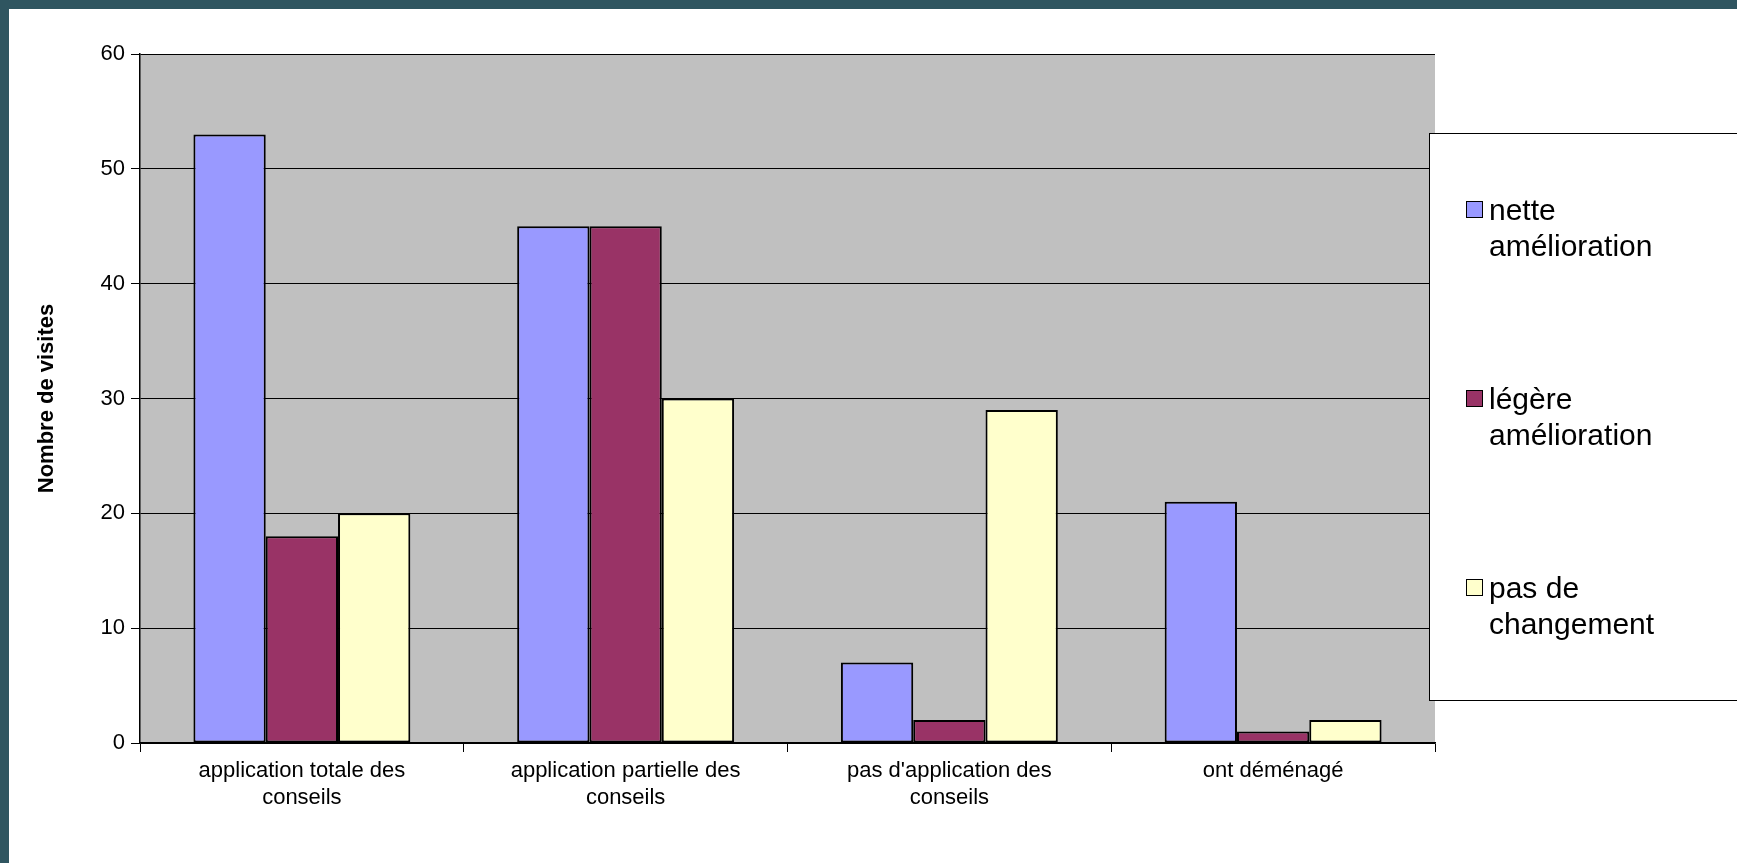 Image resolution: width=1737 pixels, height=863 pixels. What do you see at coordinates (1273, 770) in the screenshot?
I see `x-tick-label: ont déménagé` at bounding box center [1273, 770].